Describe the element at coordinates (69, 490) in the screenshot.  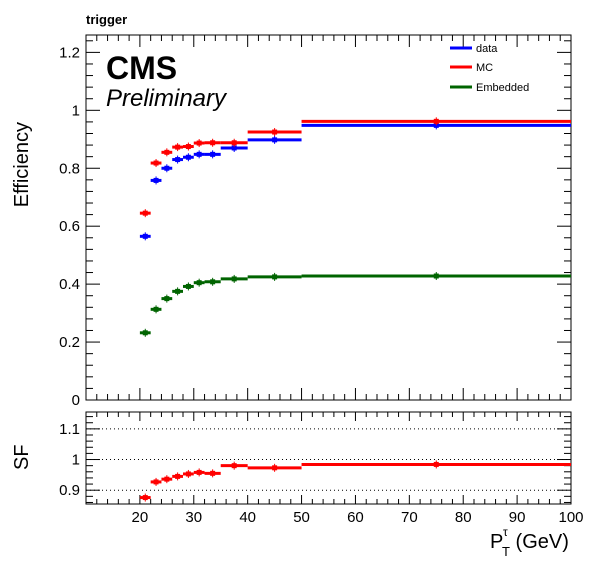
I see `sf-y-tick-label: 0.9` at that location.